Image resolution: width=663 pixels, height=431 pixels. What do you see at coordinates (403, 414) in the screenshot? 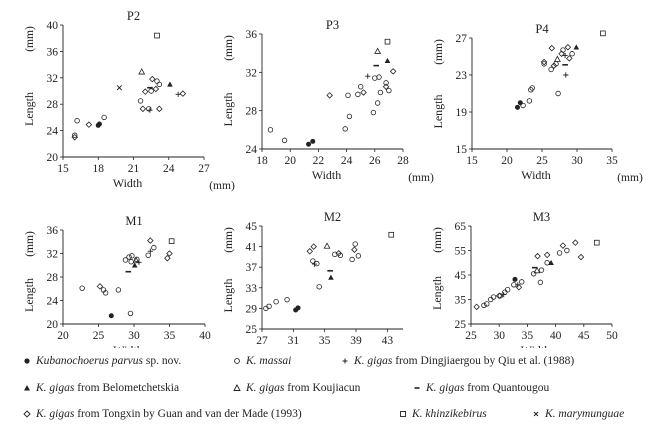
I see `open-square-icon` at bounding box center [403, 414].